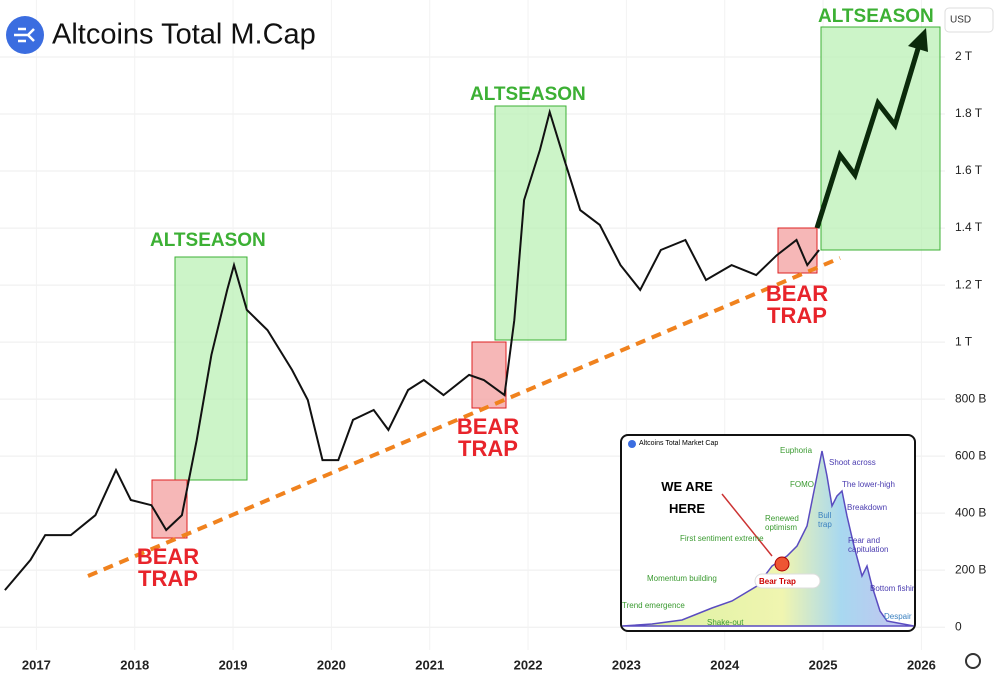 The height and width of the screenshot is (683, 1002). What do you see at coordinates (969, 284) in the screenshot?
I see `y-tick-label: 1.2 T` at bounding box center [969, 284].